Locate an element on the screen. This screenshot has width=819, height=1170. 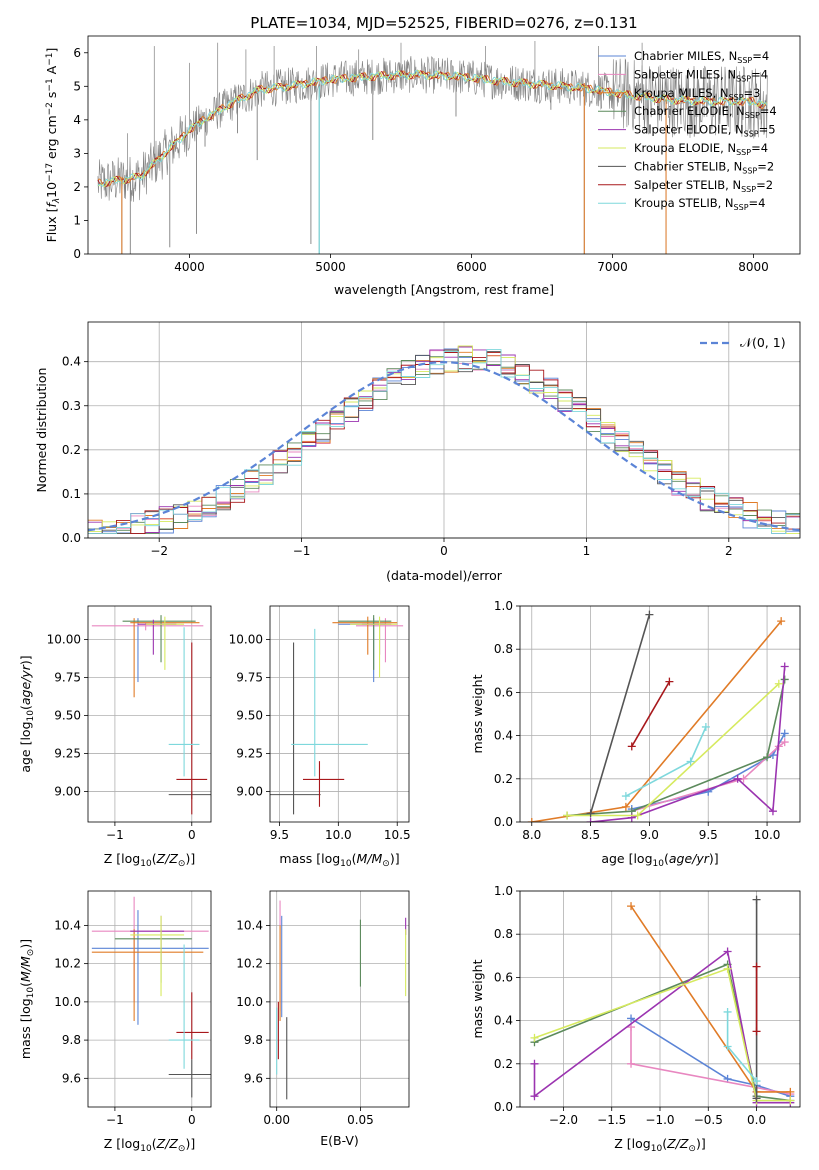
x-axis-label: (data-model)/error is located at coordinates (444, 575).